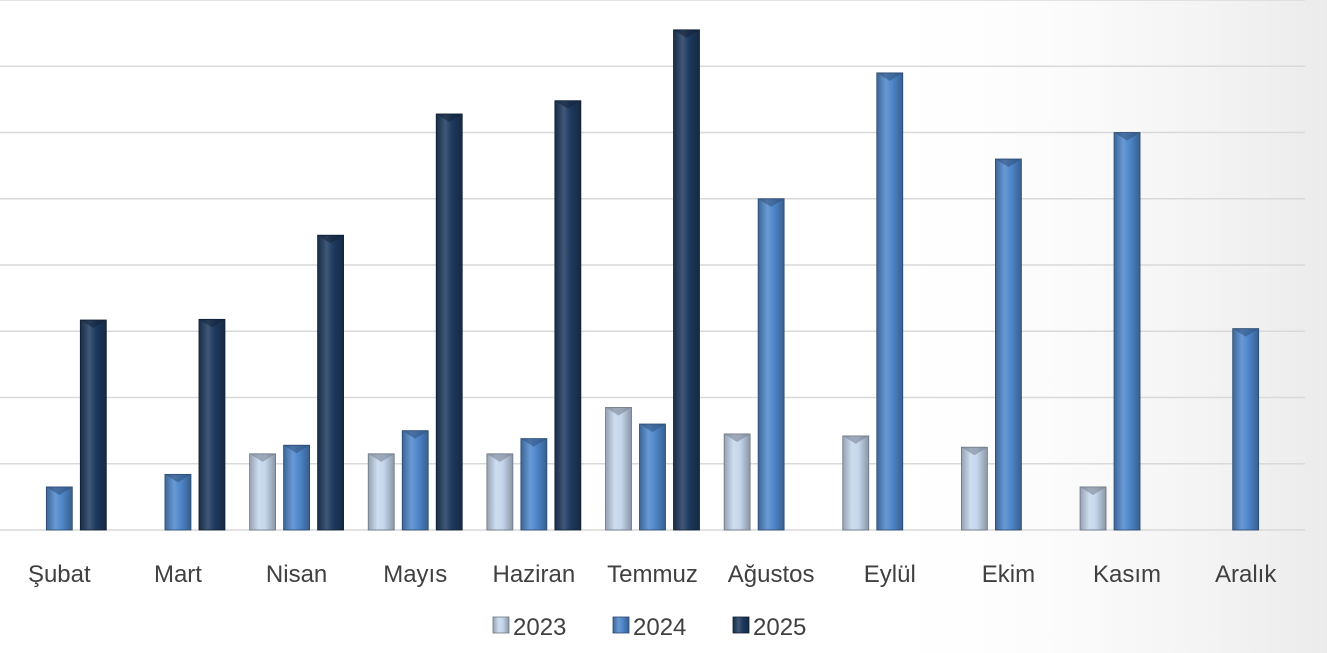  I want to click on legend-swatch-2023, so click(501, 625).